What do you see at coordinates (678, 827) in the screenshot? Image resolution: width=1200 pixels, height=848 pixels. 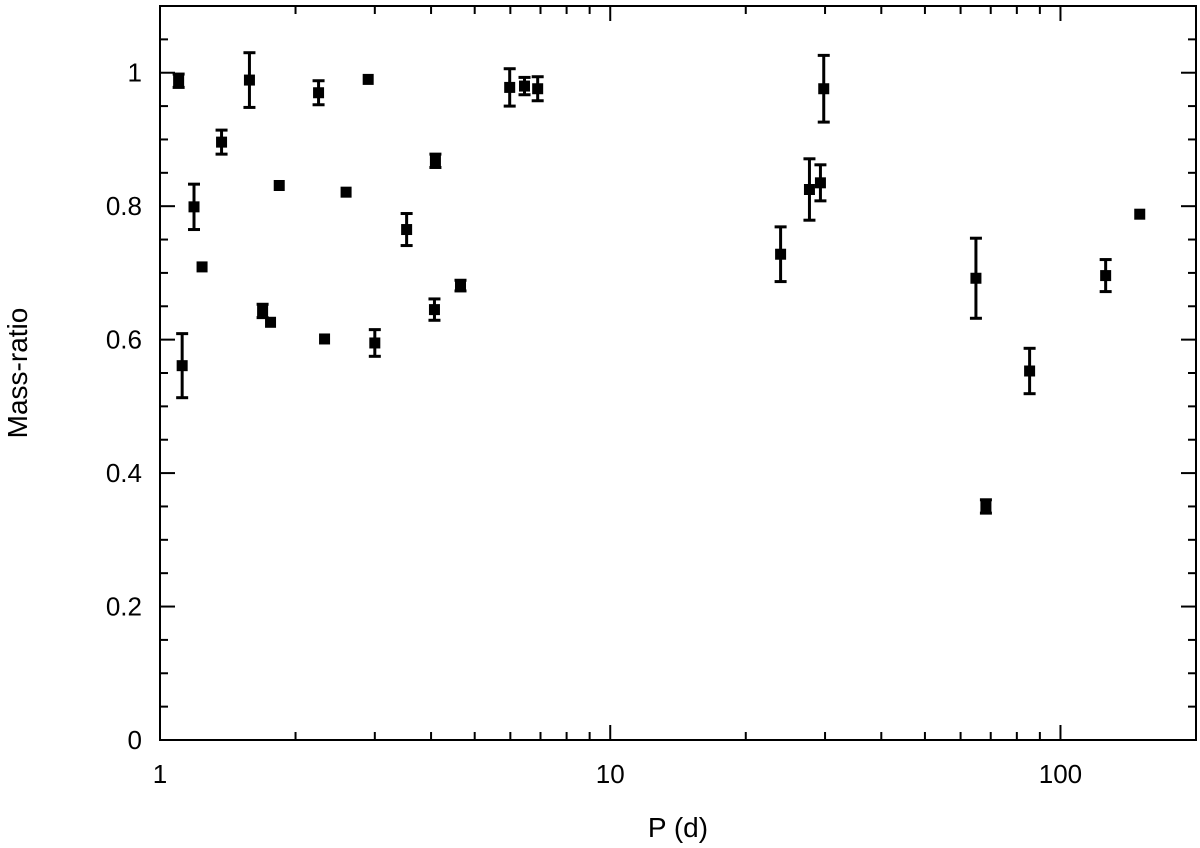 I see `x-axis-title: P (d)` at bounding box center [678, 827].